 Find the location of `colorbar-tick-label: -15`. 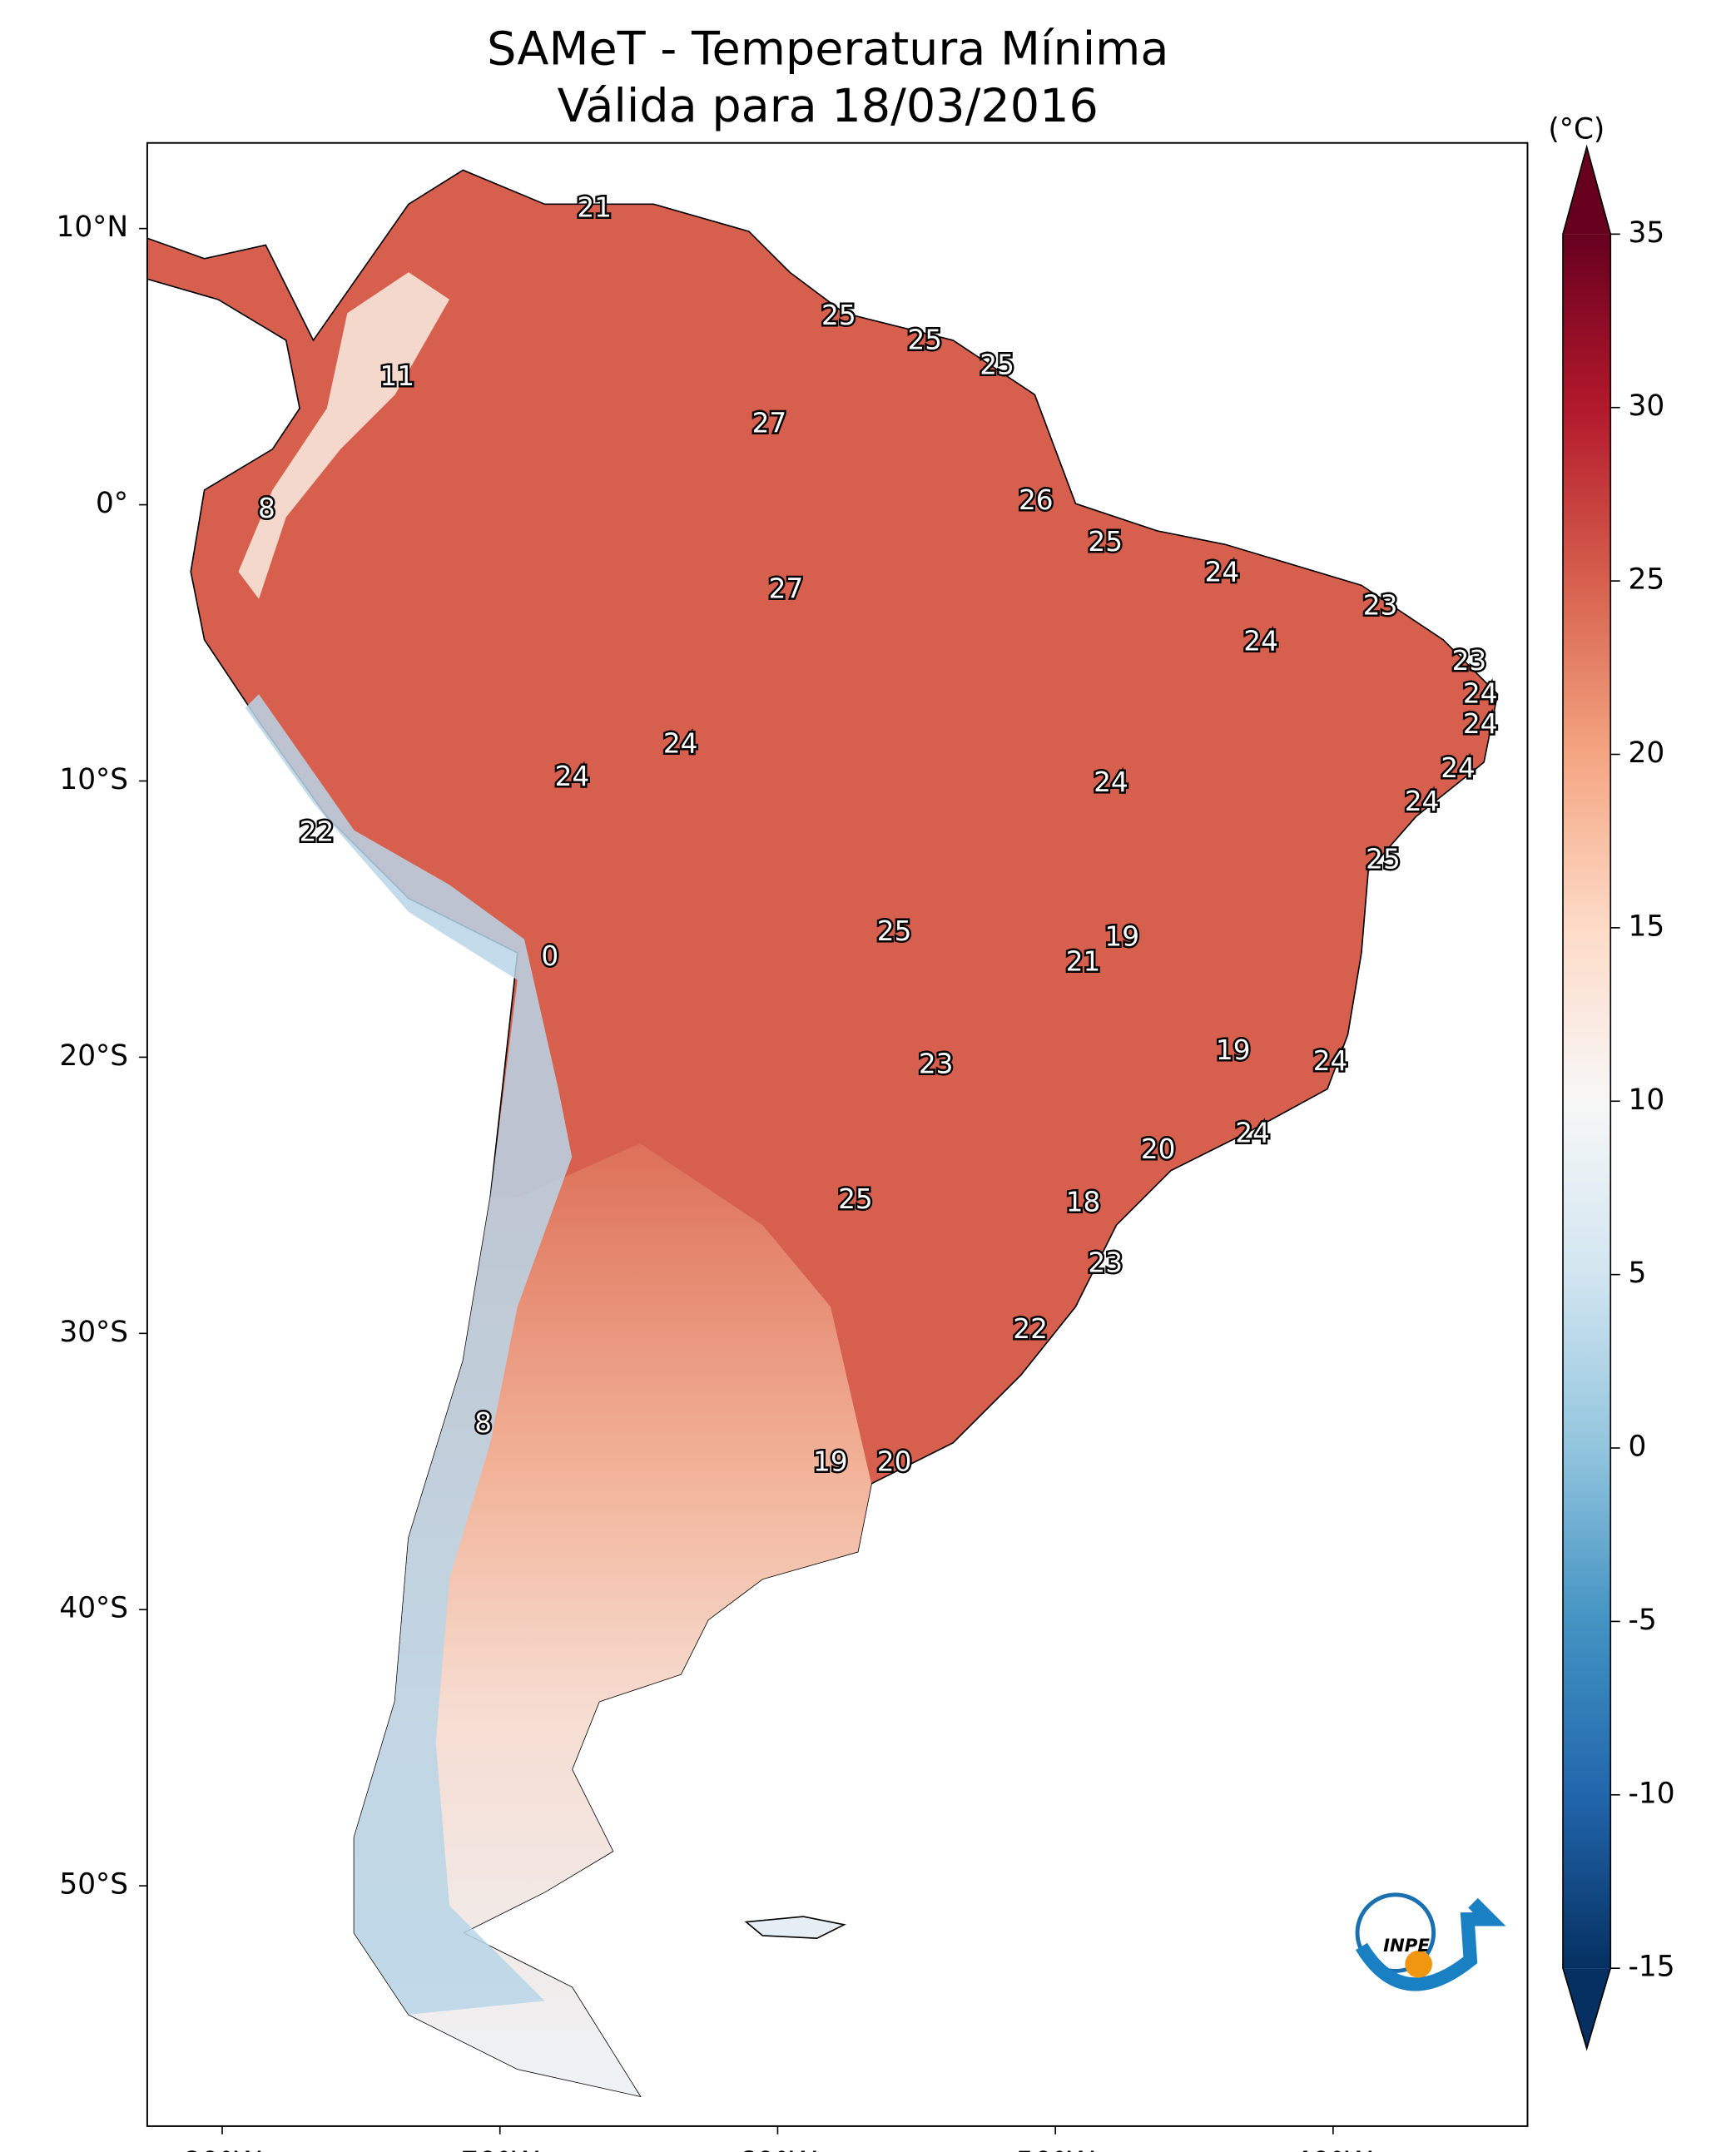

colorbar-tick-label: -15 is located at coordinates (1652, 1967).